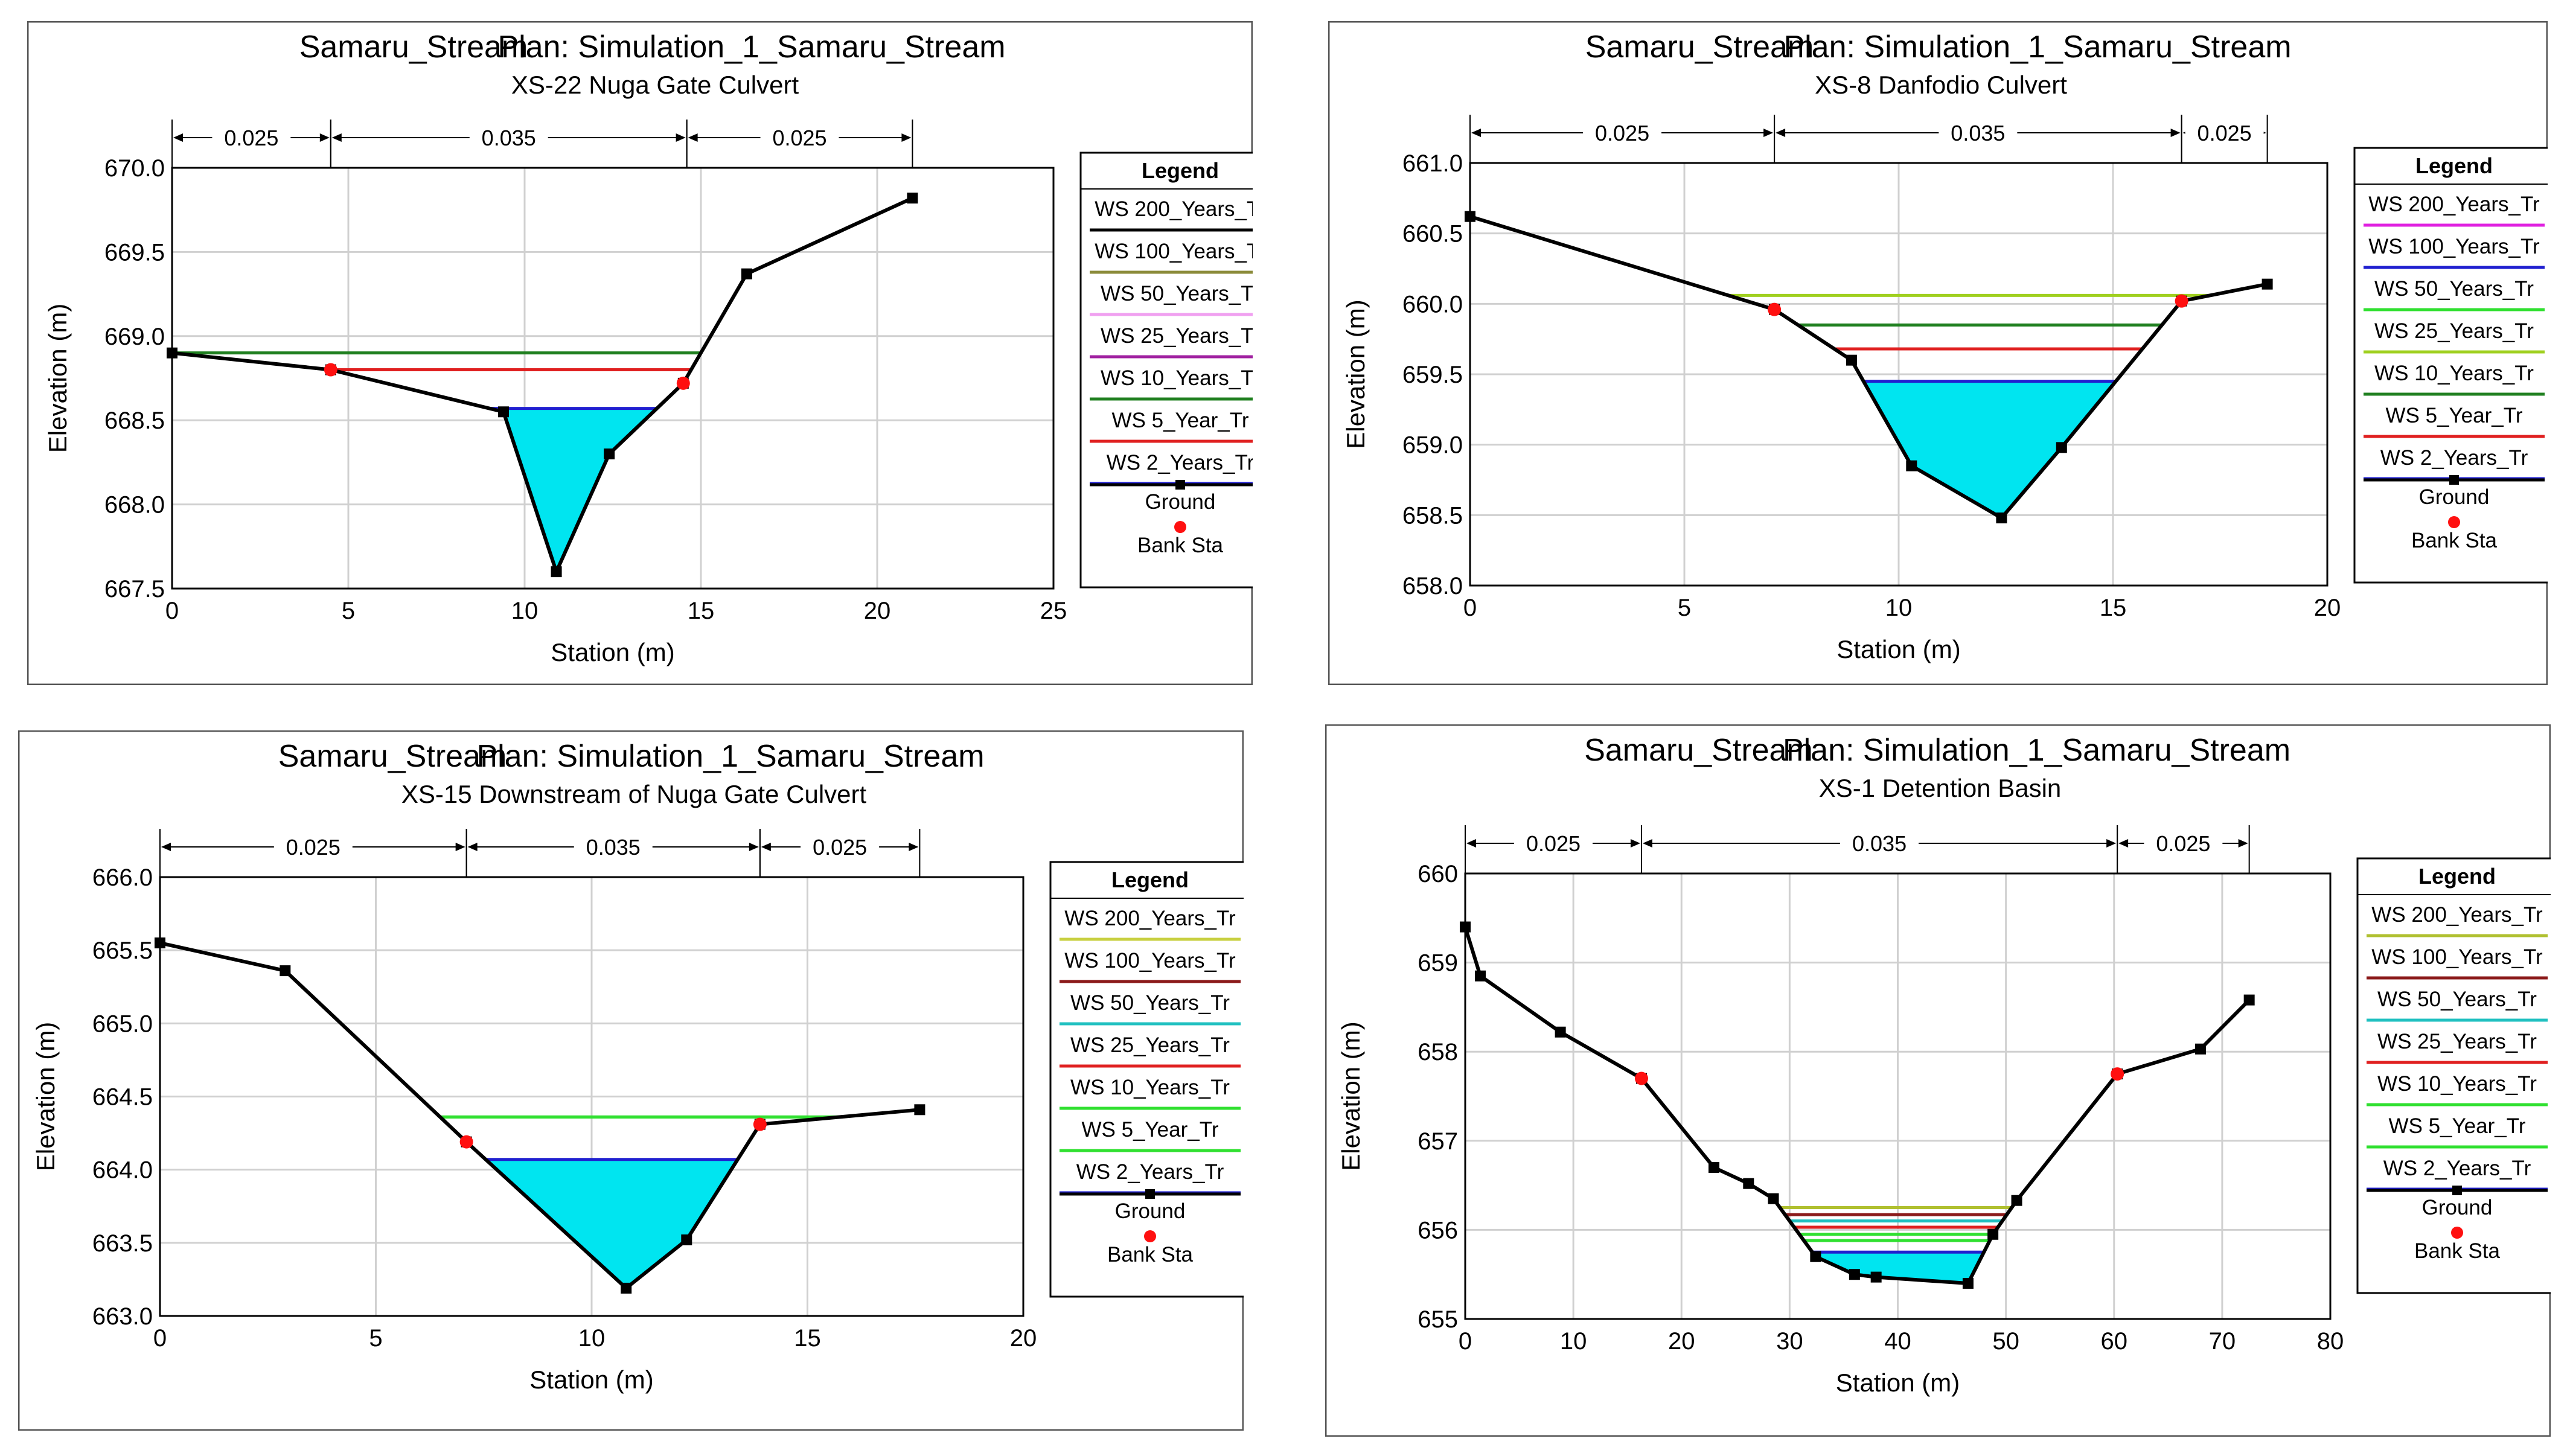 The image size is (2570, 1456). I want to click on ground-line, so click(542, 386).